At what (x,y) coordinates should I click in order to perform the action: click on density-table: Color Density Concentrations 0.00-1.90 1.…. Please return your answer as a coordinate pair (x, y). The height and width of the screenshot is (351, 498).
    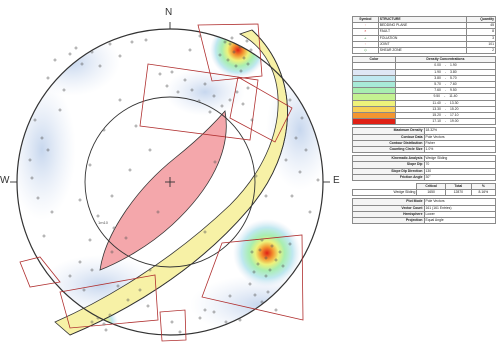
    Looking at the image, I should click on (424, 91).